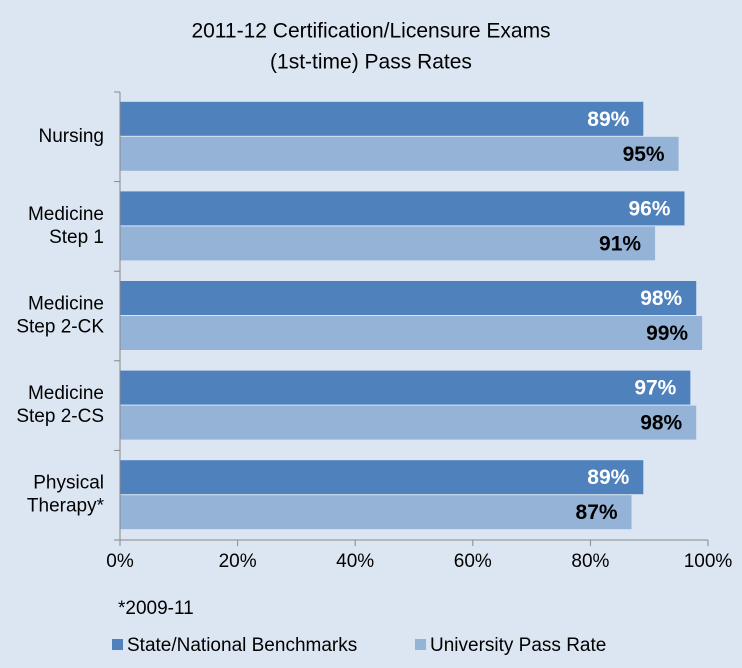  I want to click on legend-label: State/National Benchmarks, so click(242, 645).